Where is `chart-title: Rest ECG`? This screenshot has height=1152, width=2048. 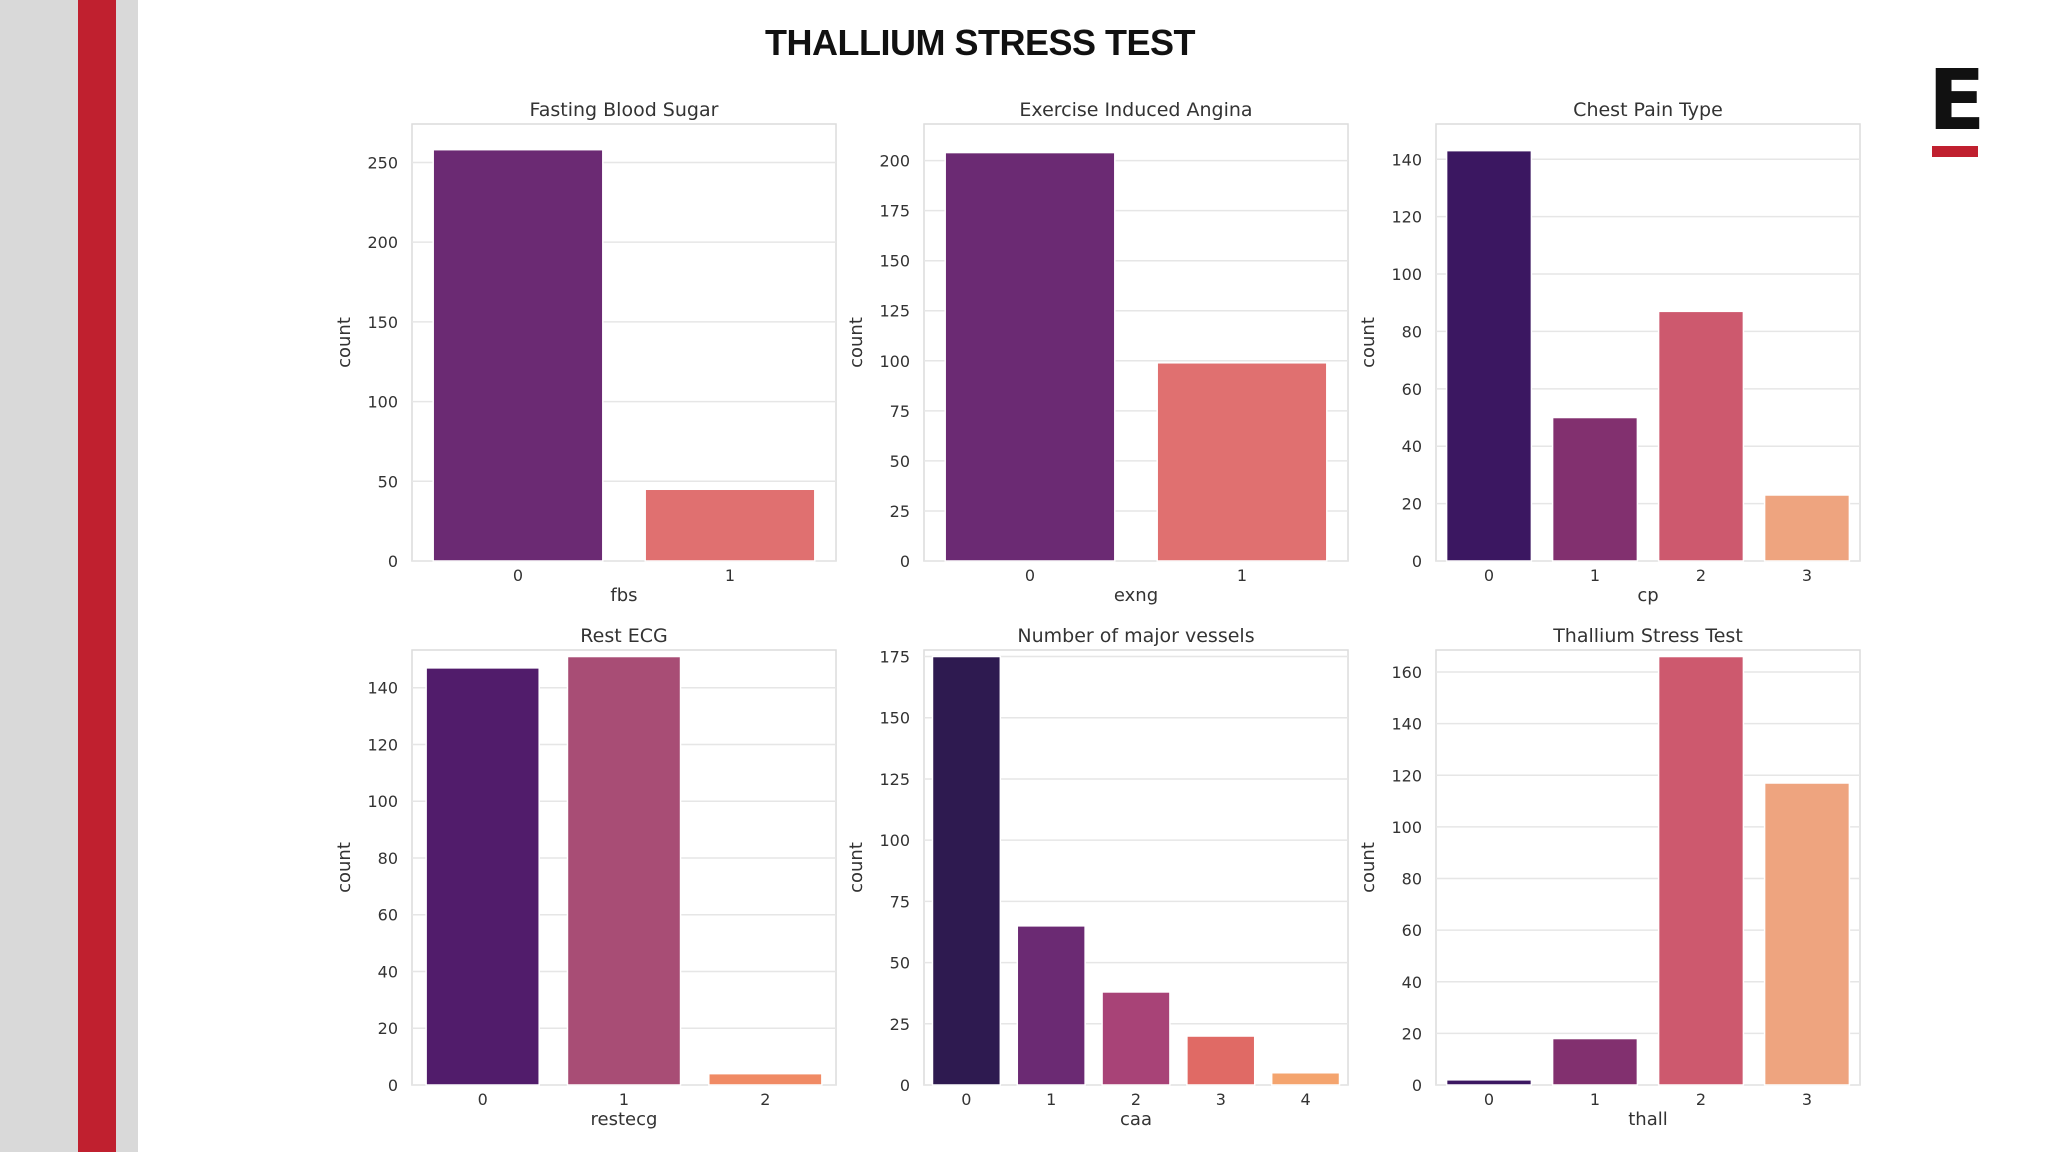
chart-title: Rest ECG is located at coordinates (623, 636).